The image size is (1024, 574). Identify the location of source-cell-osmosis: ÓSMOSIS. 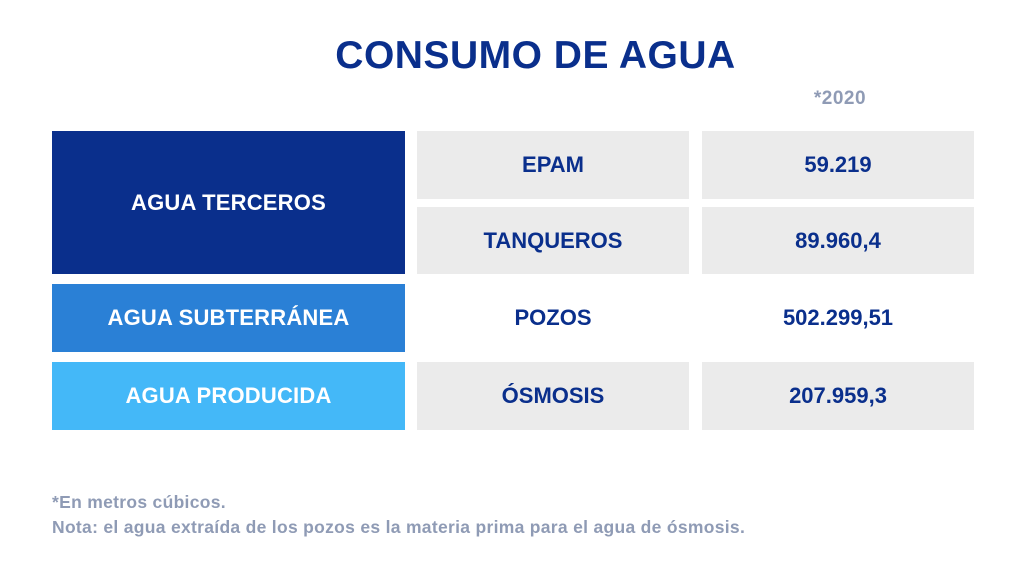
(553, 396).